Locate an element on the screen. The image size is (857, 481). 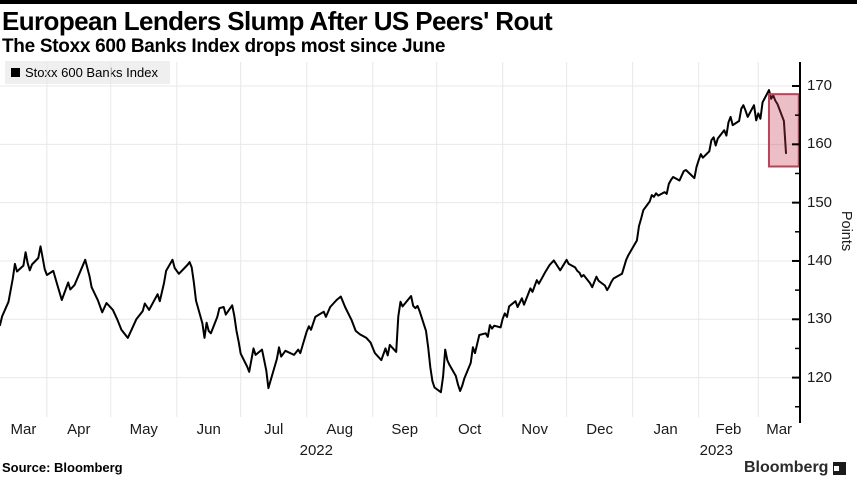
top-bar is located at coordinates (428, 2).